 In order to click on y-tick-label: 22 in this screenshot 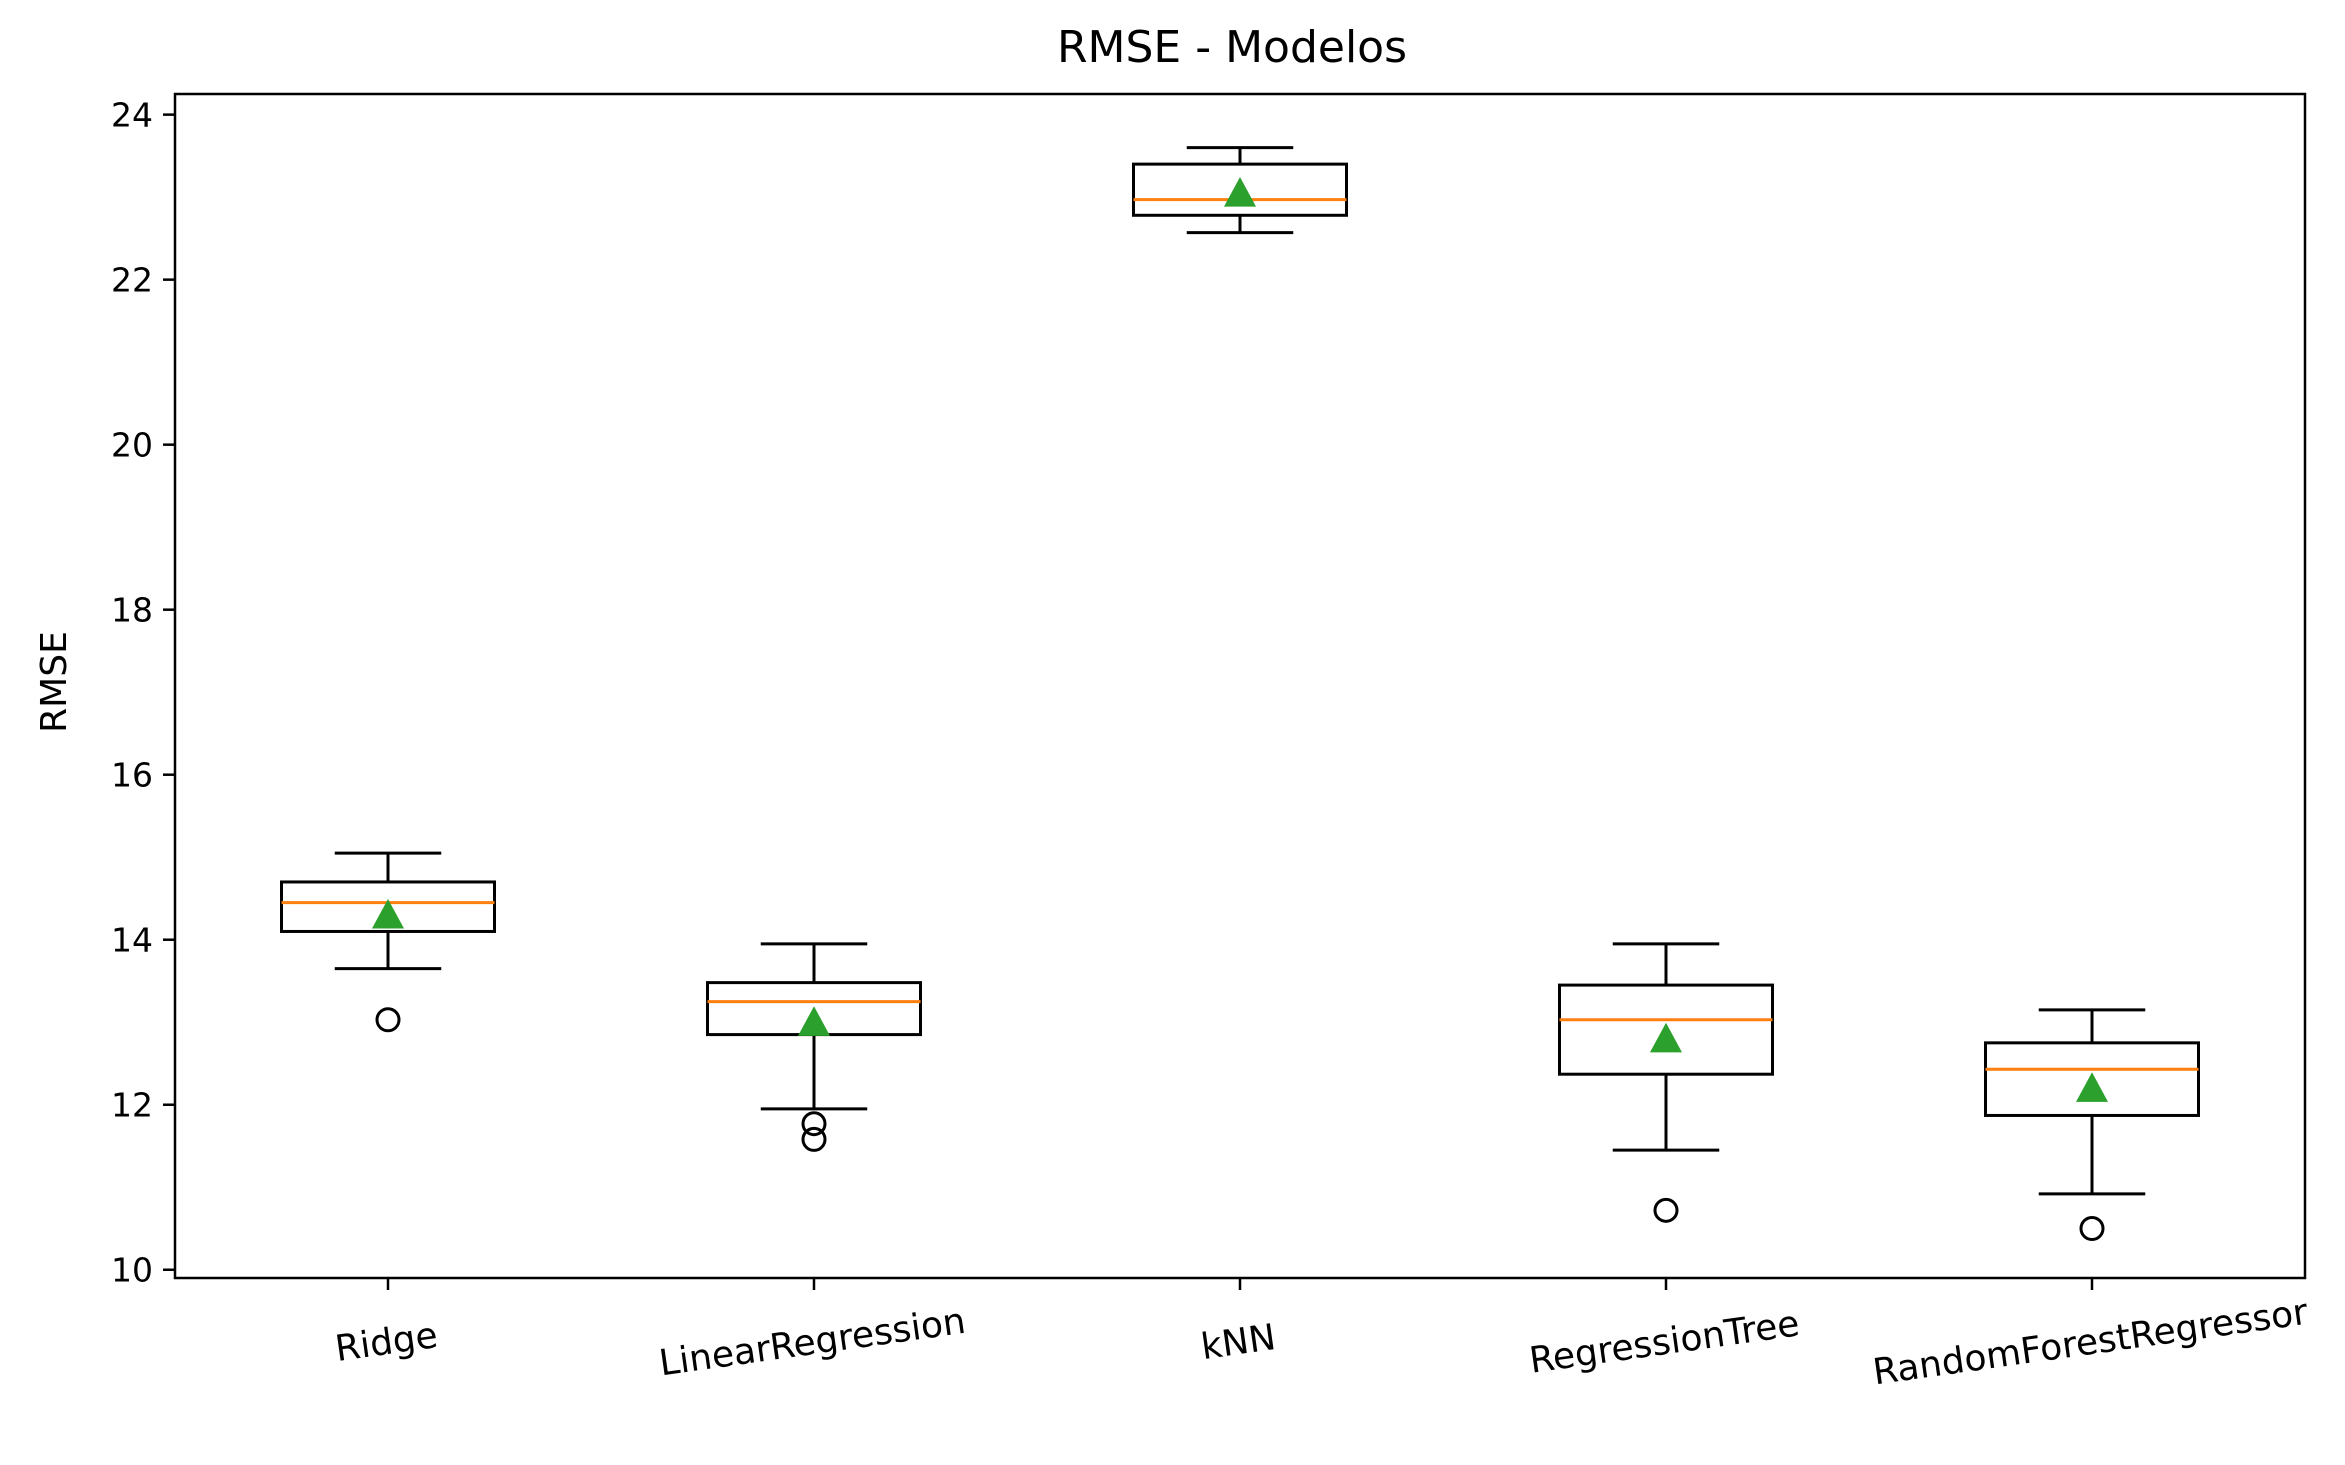, I will do `click(132, 280)`.